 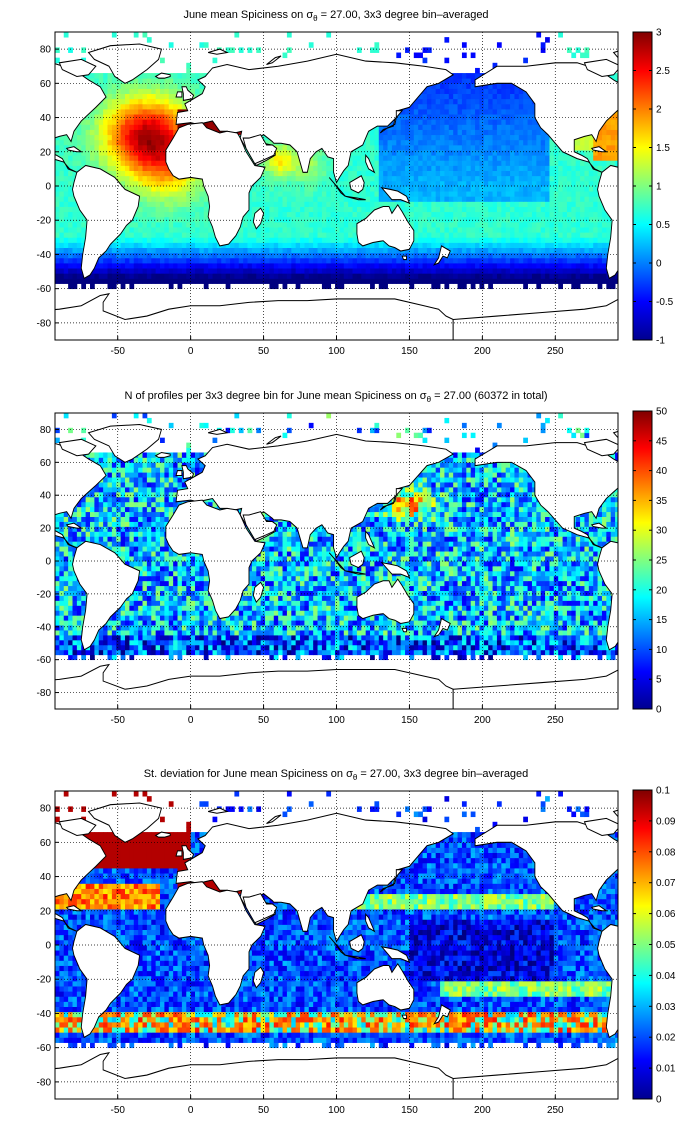 What do you see at coordinates (659, 33) in the screenshot?
I see `colorbar-tick-label: 3` at bounding box center [659, 33].